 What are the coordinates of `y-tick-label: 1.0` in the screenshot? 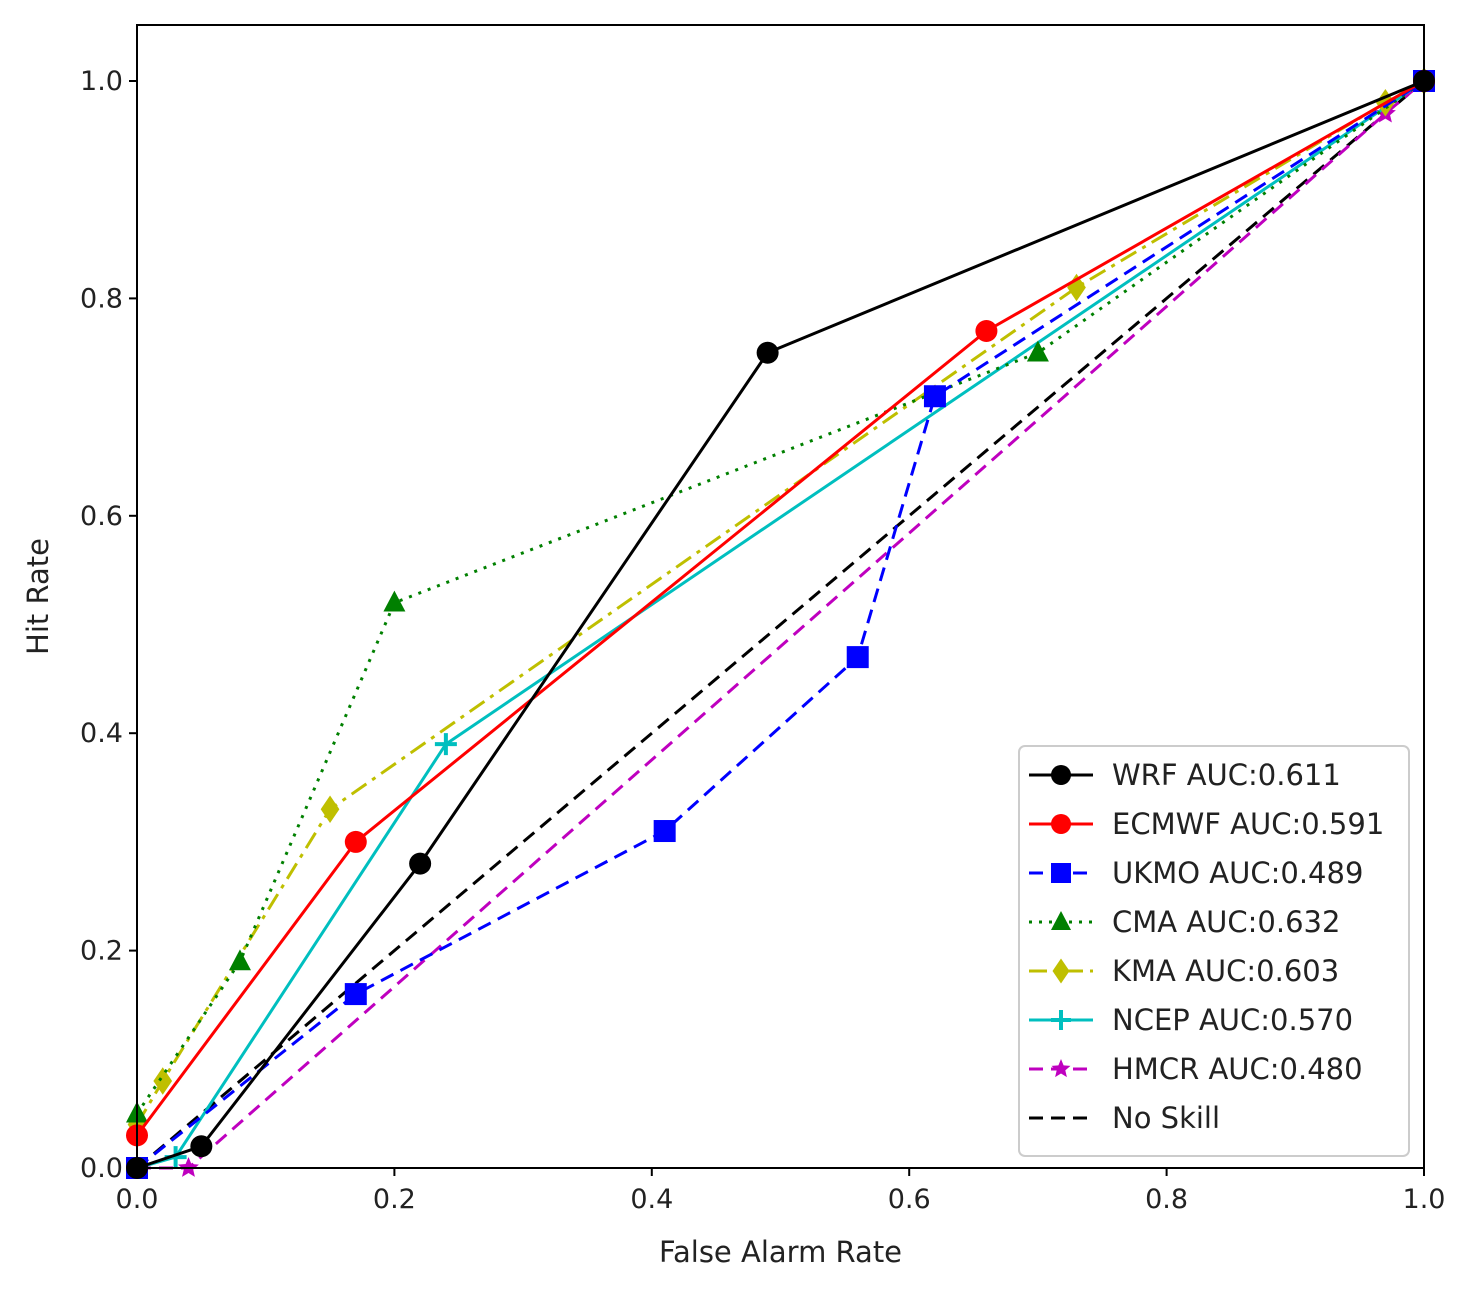 It's located at (101, 81).